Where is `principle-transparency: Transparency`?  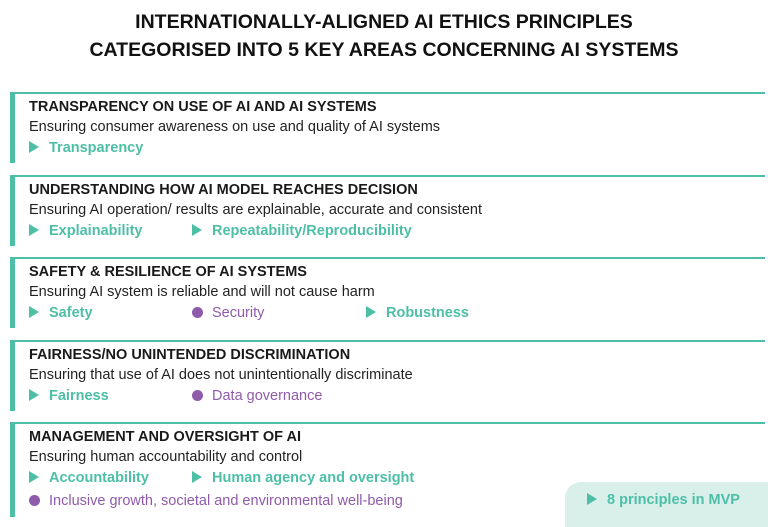 principle-transparency: Transparency is located at coordinates (86, 148).